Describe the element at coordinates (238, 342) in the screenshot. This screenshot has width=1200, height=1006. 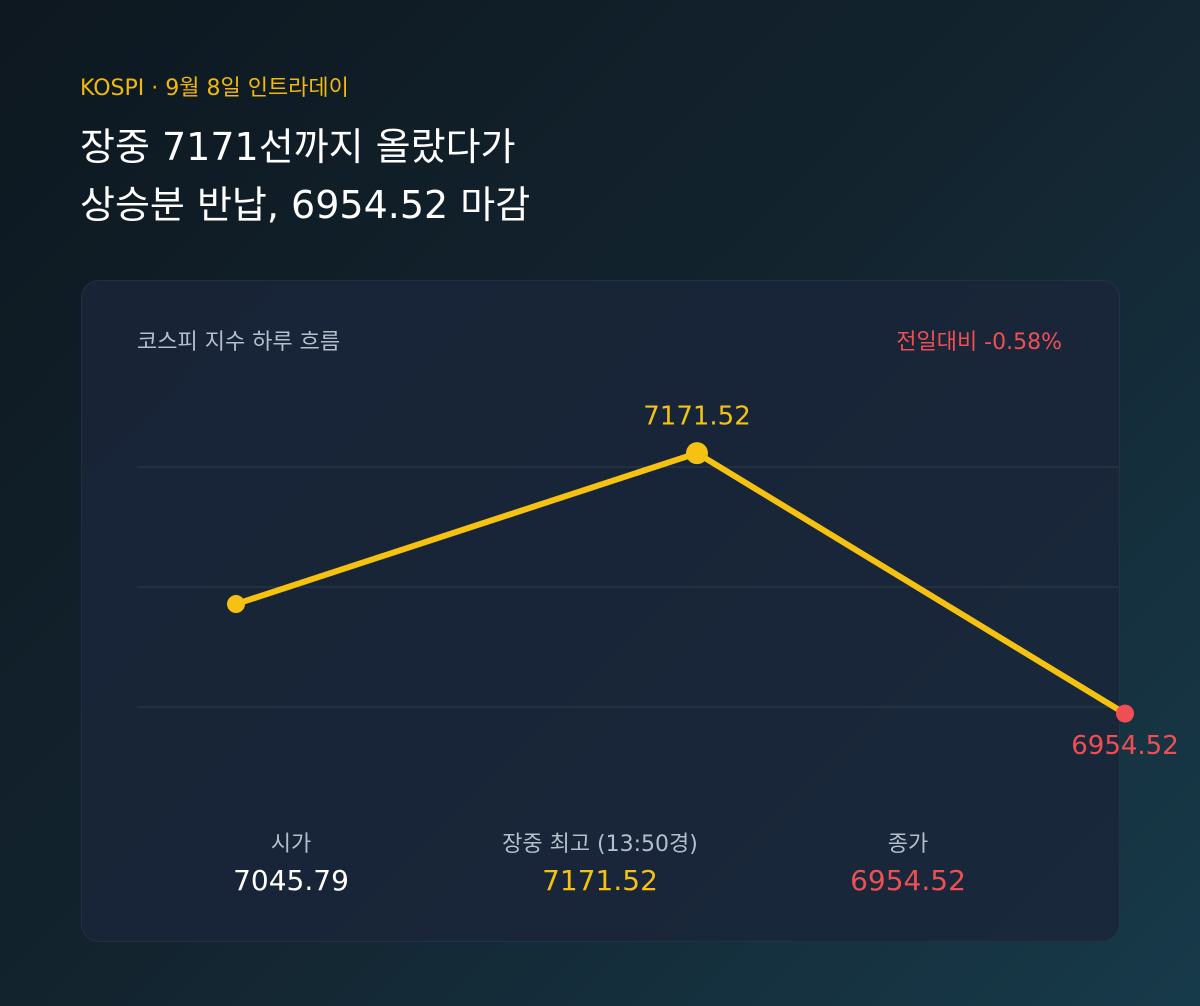
I see `chart-title: 코스피 지수 하루 흐름` at that location.